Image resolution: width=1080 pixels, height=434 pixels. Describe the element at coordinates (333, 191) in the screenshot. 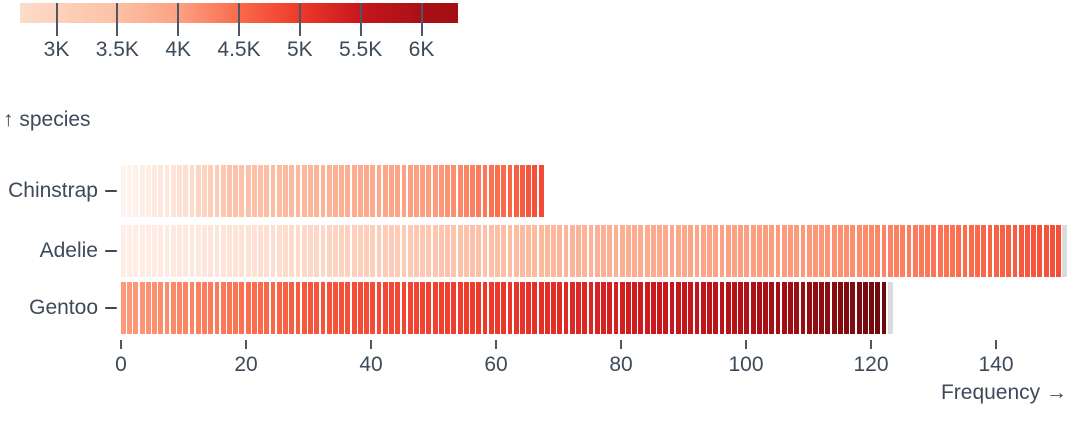

I see `bar-chinstrap` at that location.